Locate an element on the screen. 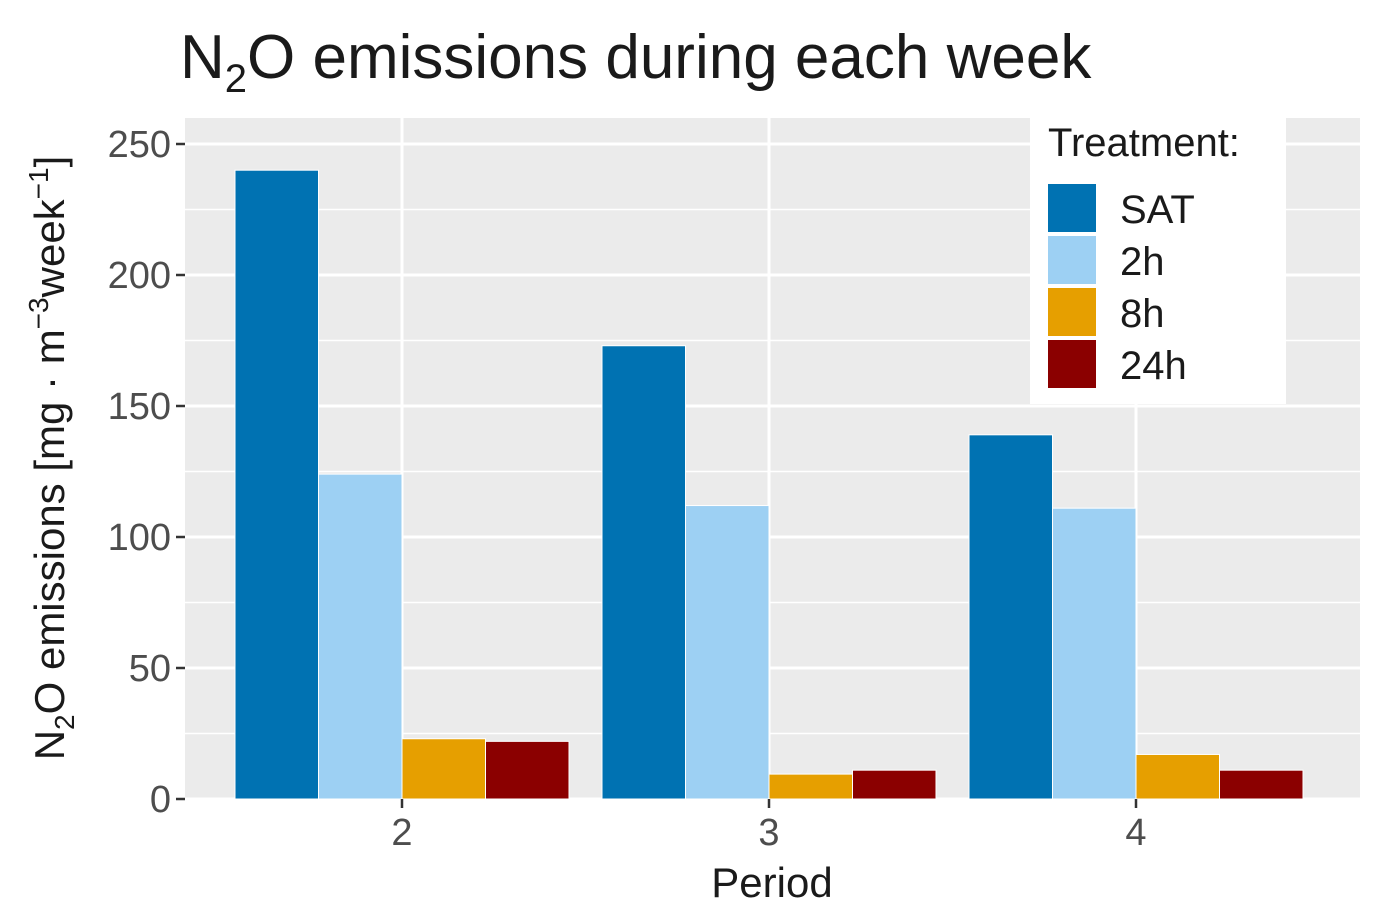 The width and height of the screenshot is (1377, 910). x-tick-label: 3 is located at coordinates (768, 833).